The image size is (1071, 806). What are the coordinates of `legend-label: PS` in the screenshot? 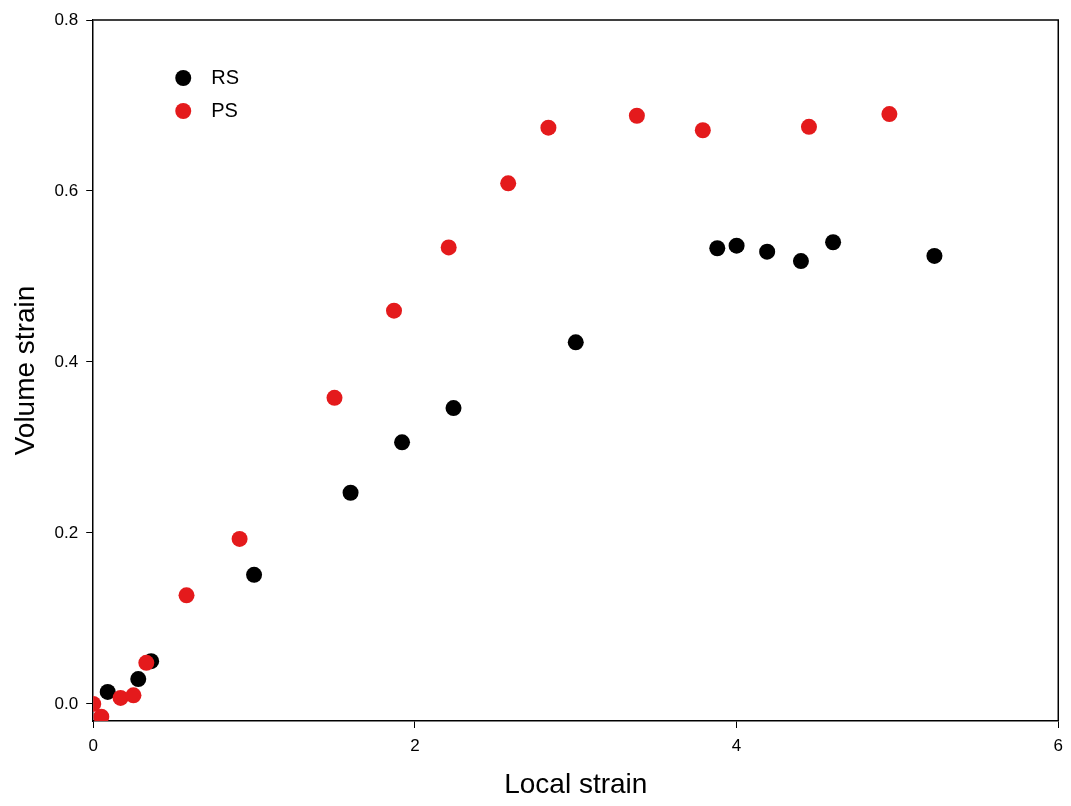 It's located at (224, 109).